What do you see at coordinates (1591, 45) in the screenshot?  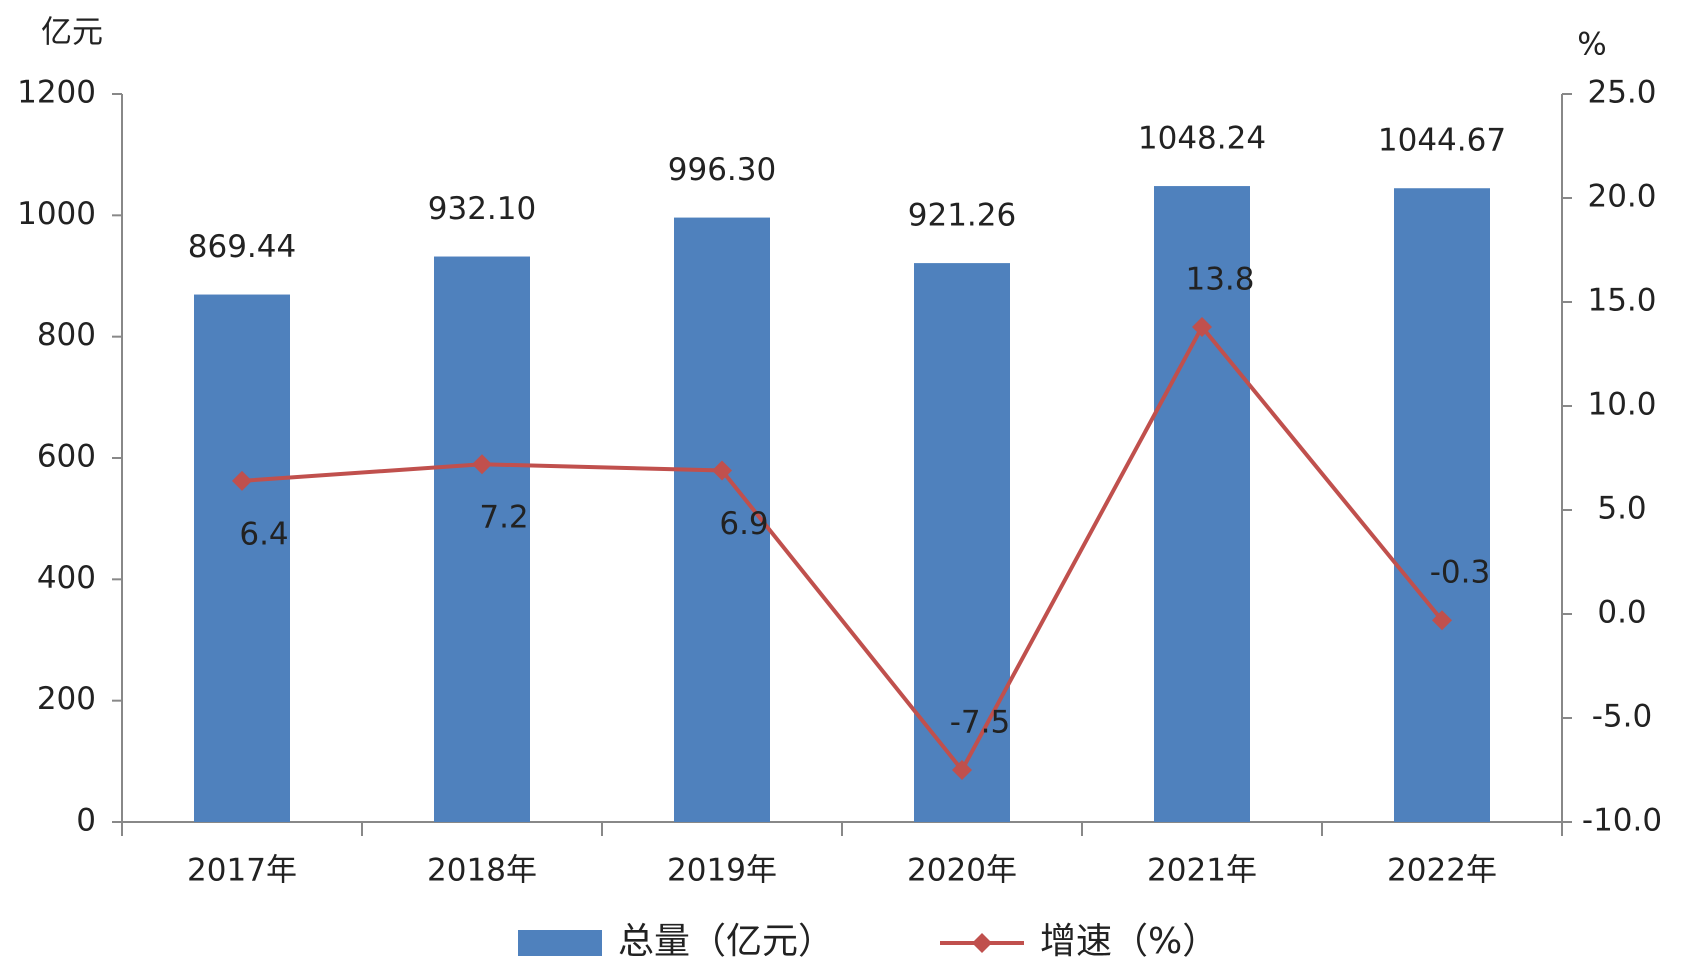 I see `y2-axis-title: %` at bounding box center [1591, 45].